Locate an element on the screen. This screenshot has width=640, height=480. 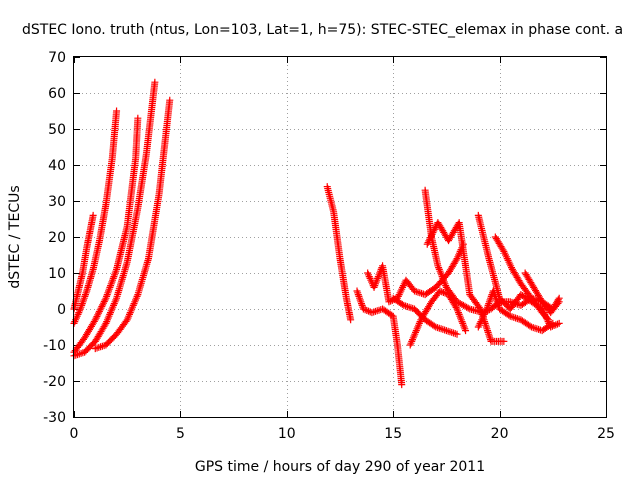
y-tick-label: 60 is located at coordinates (57, 94).